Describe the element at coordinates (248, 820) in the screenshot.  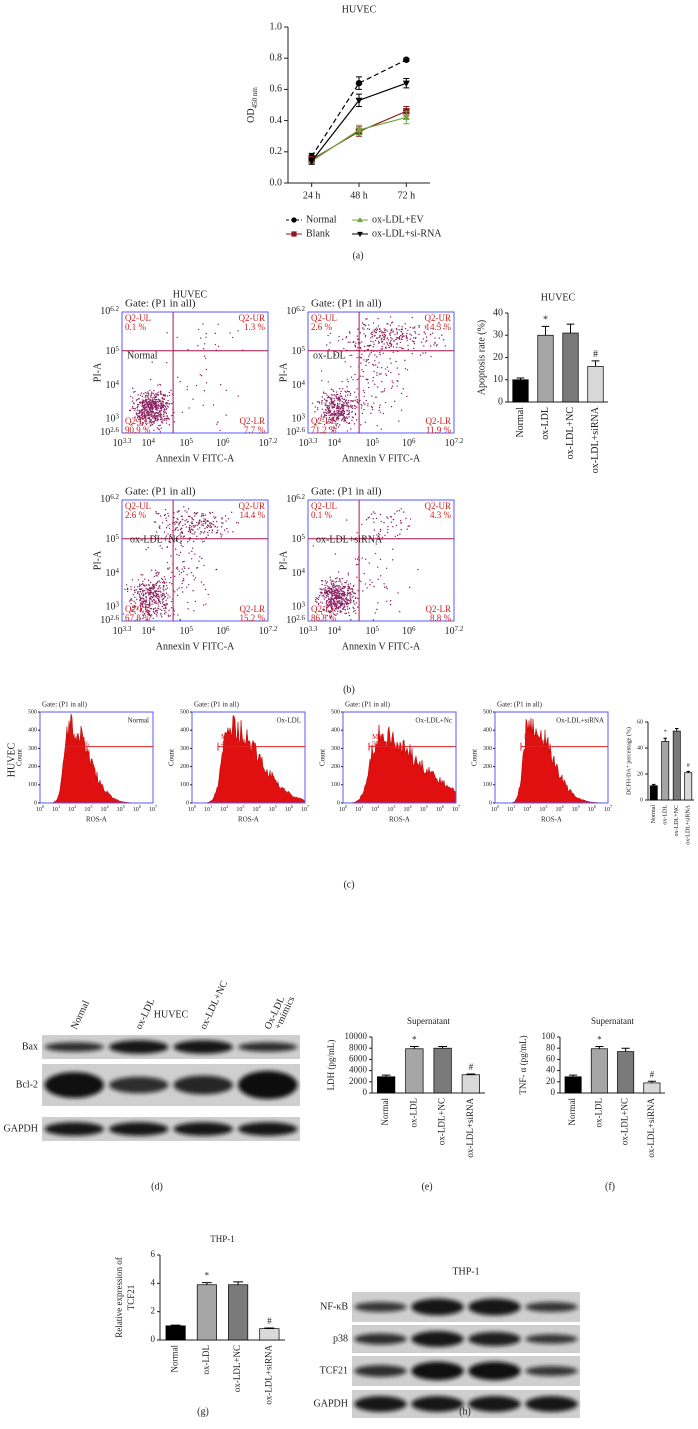
I see `x-axis-label: ROS-A` at that location.